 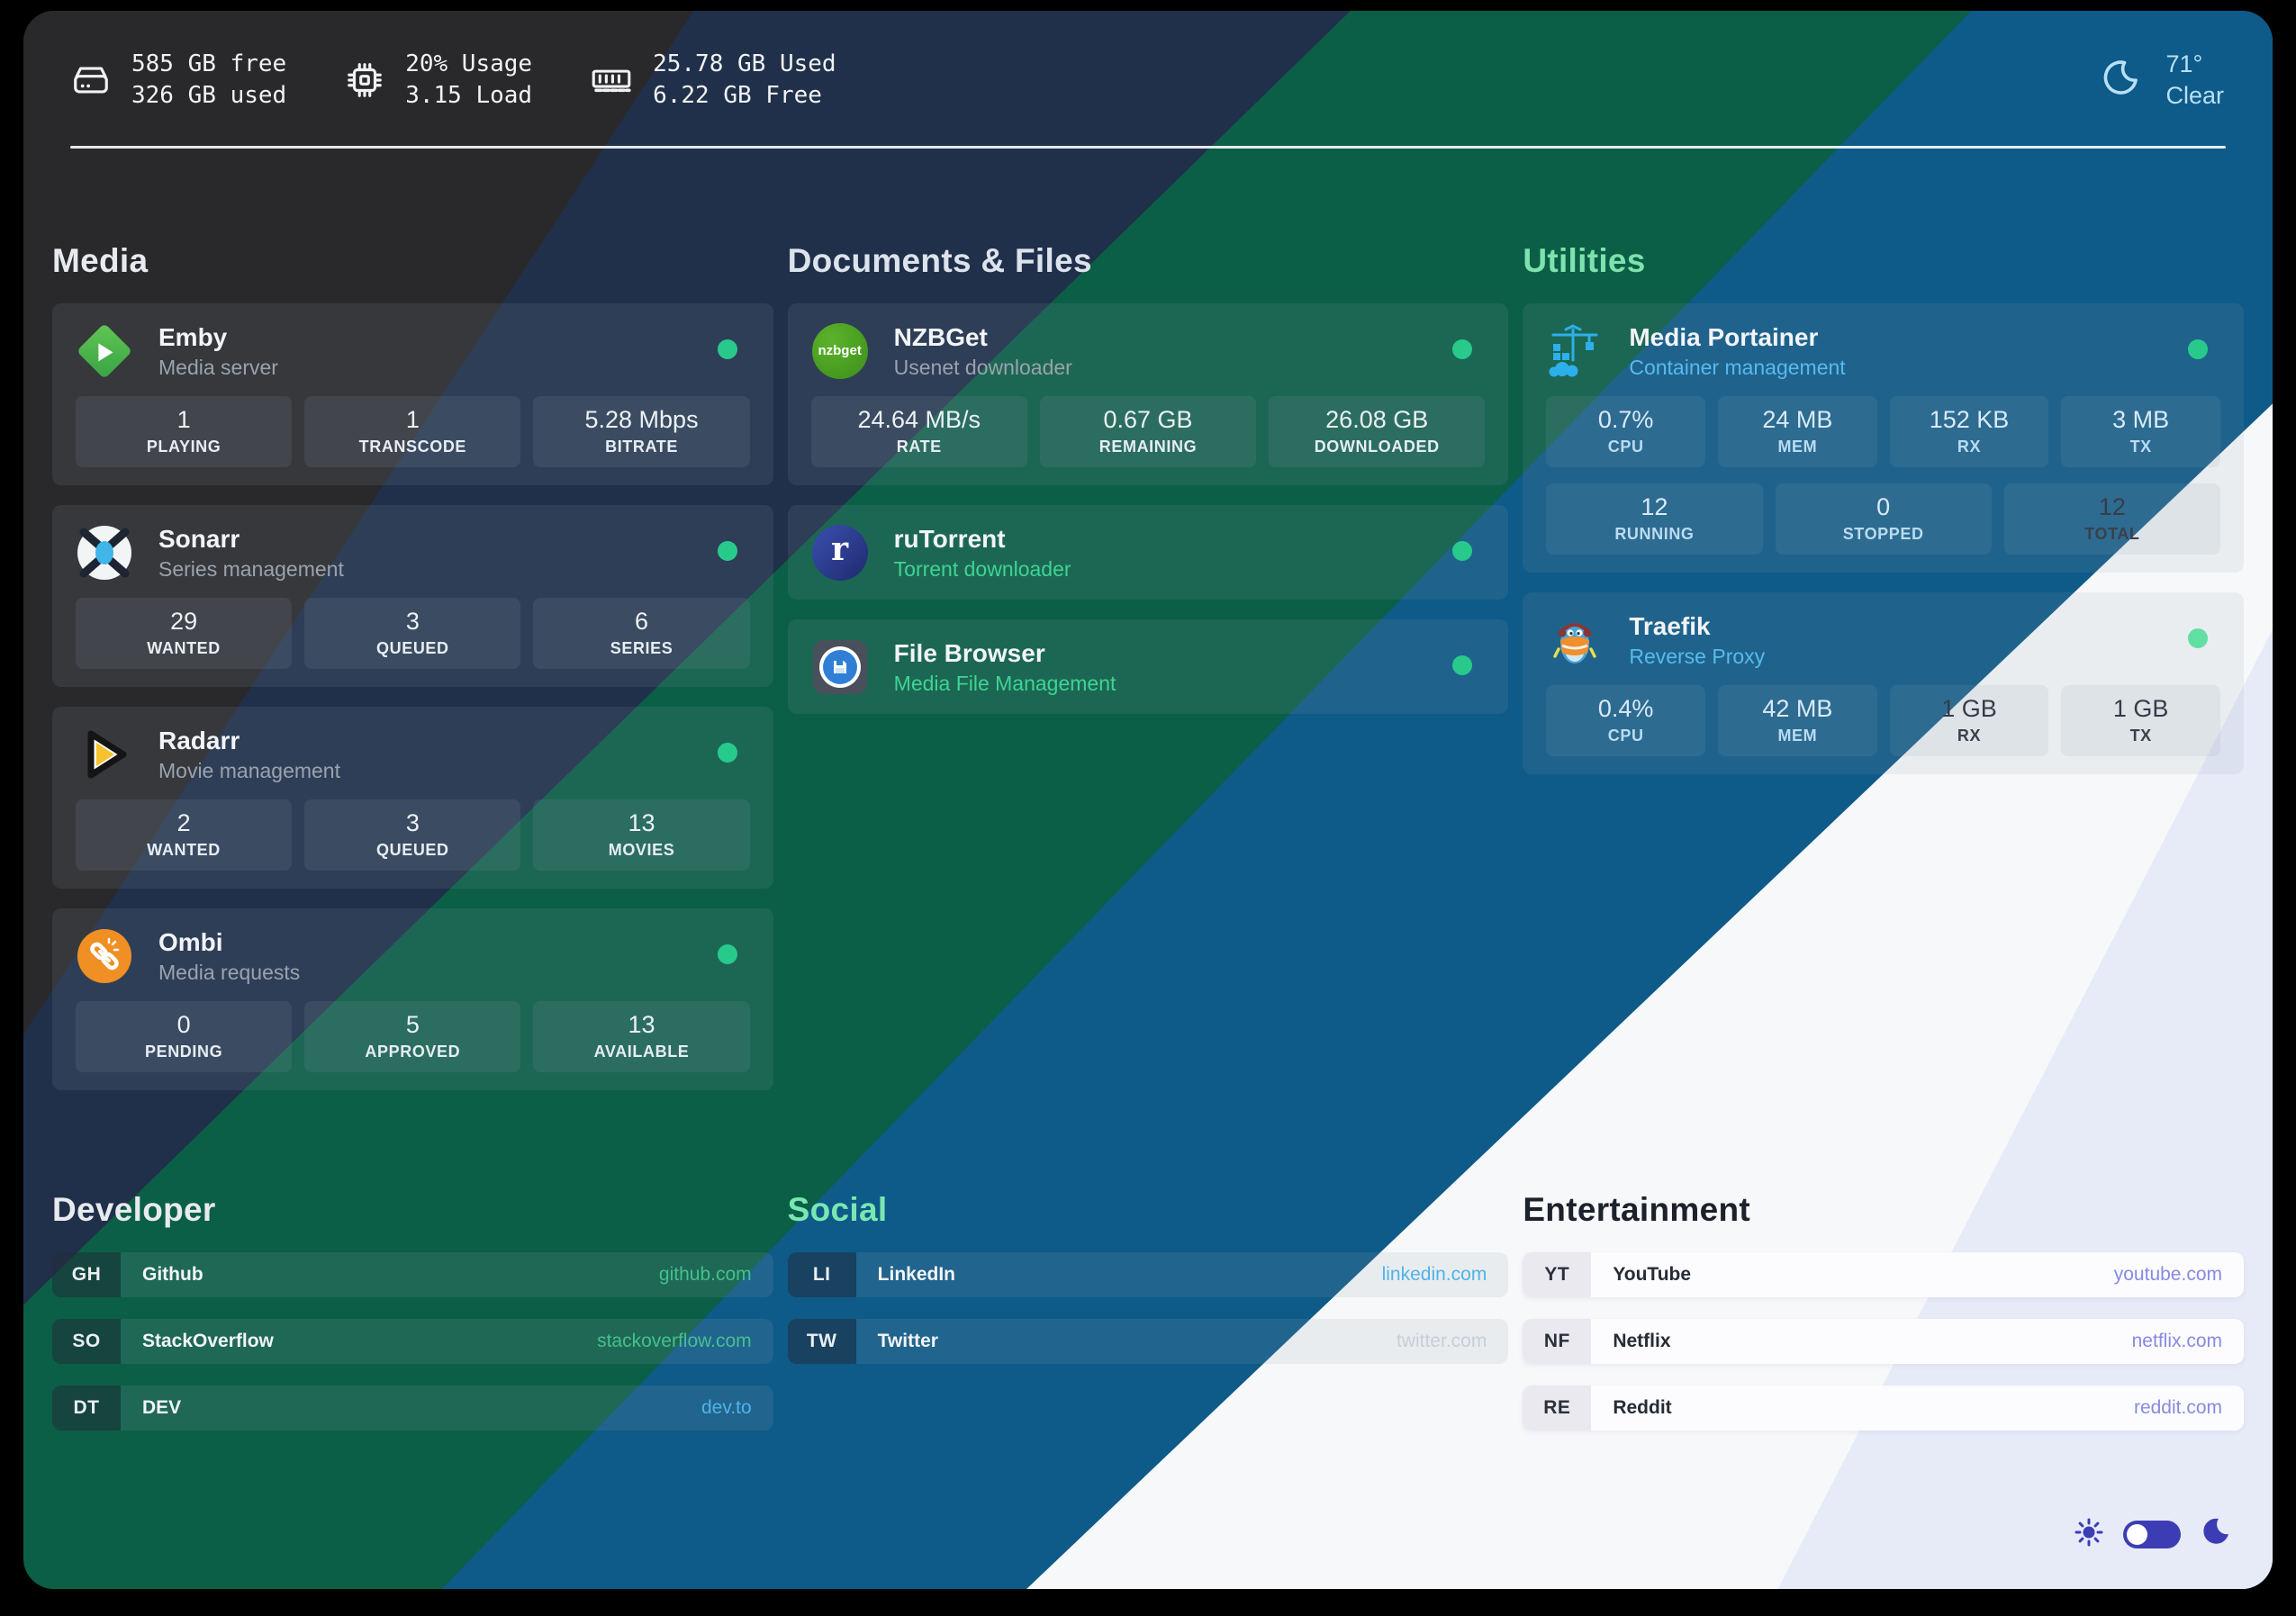 What do you see at coordinates (840, 553) in the screenshot?
I see `rutorrent-icon: r` at bounding box center [840, 553].